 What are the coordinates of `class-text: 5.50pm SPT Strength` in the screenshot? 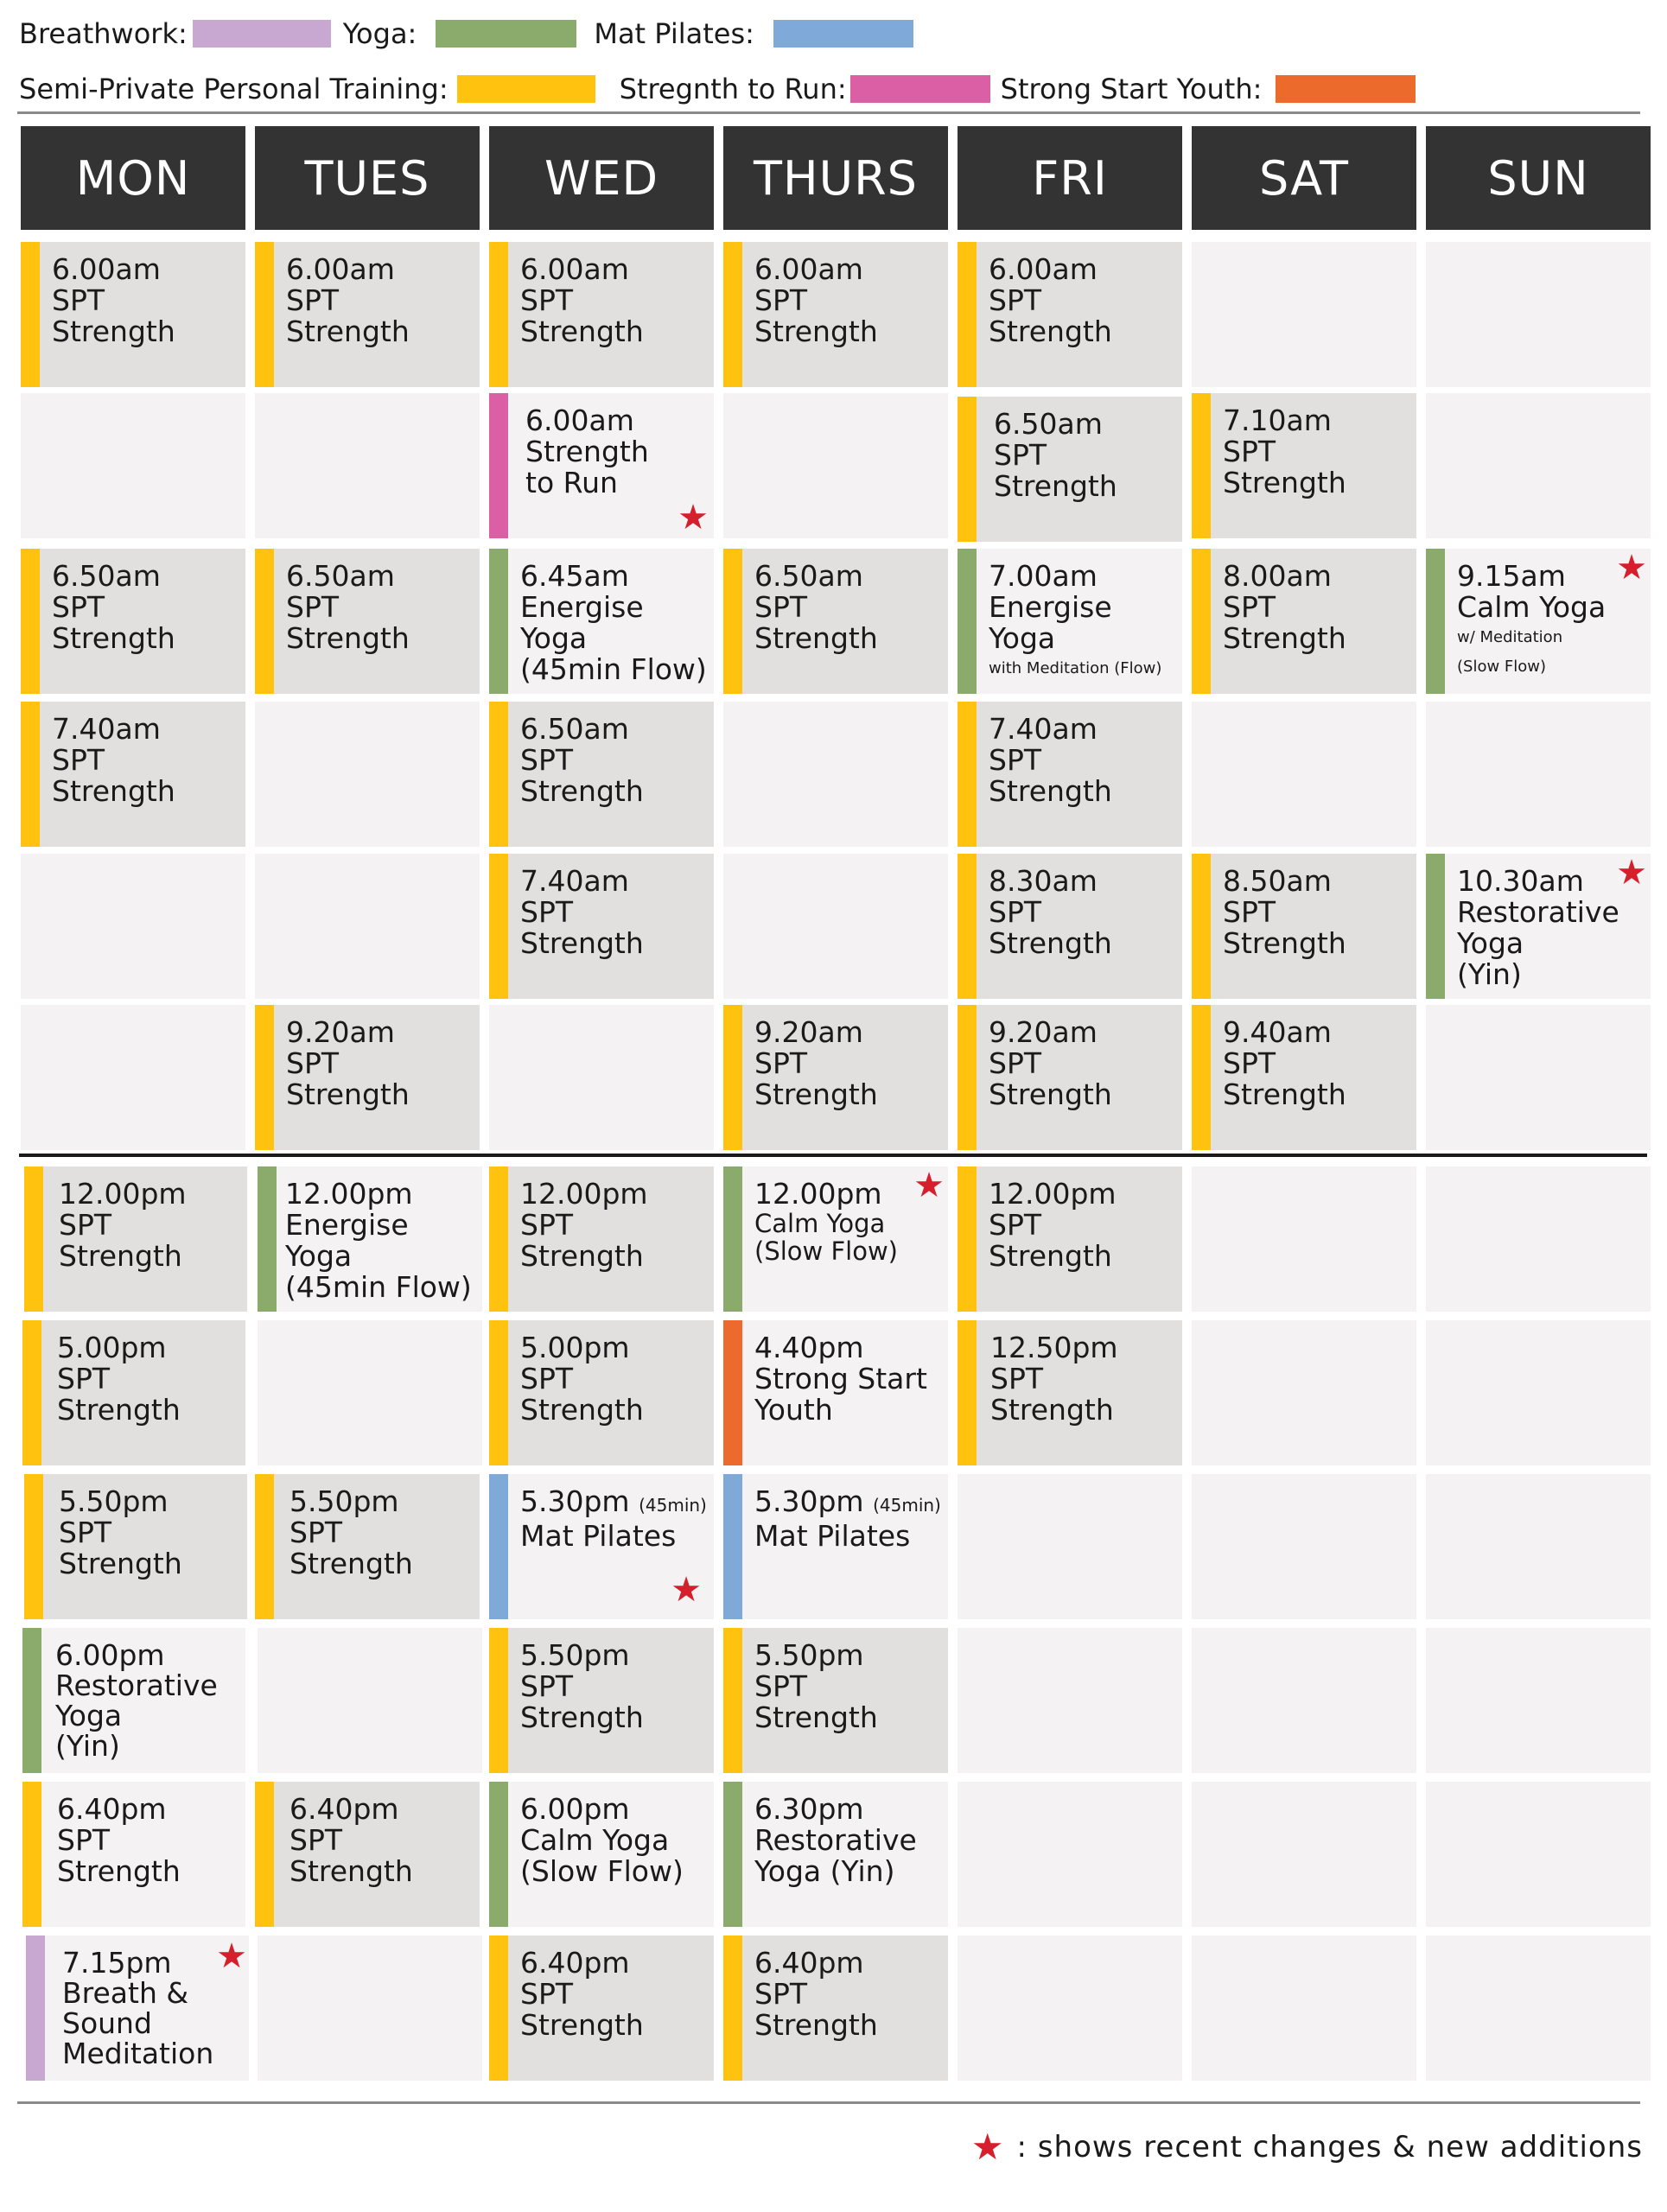 It's located at (613, 1686).